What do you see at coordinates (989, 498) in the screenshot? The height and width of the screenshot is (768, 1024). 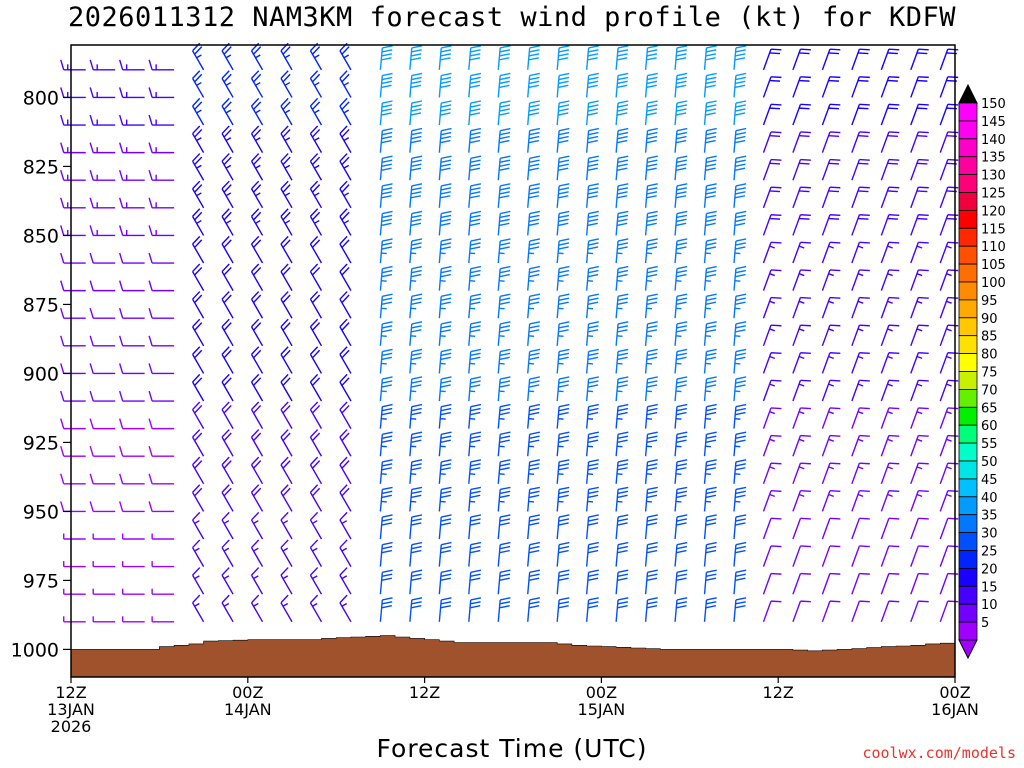 I see `colorbar-label: 40` at bounding box center [989, 498].